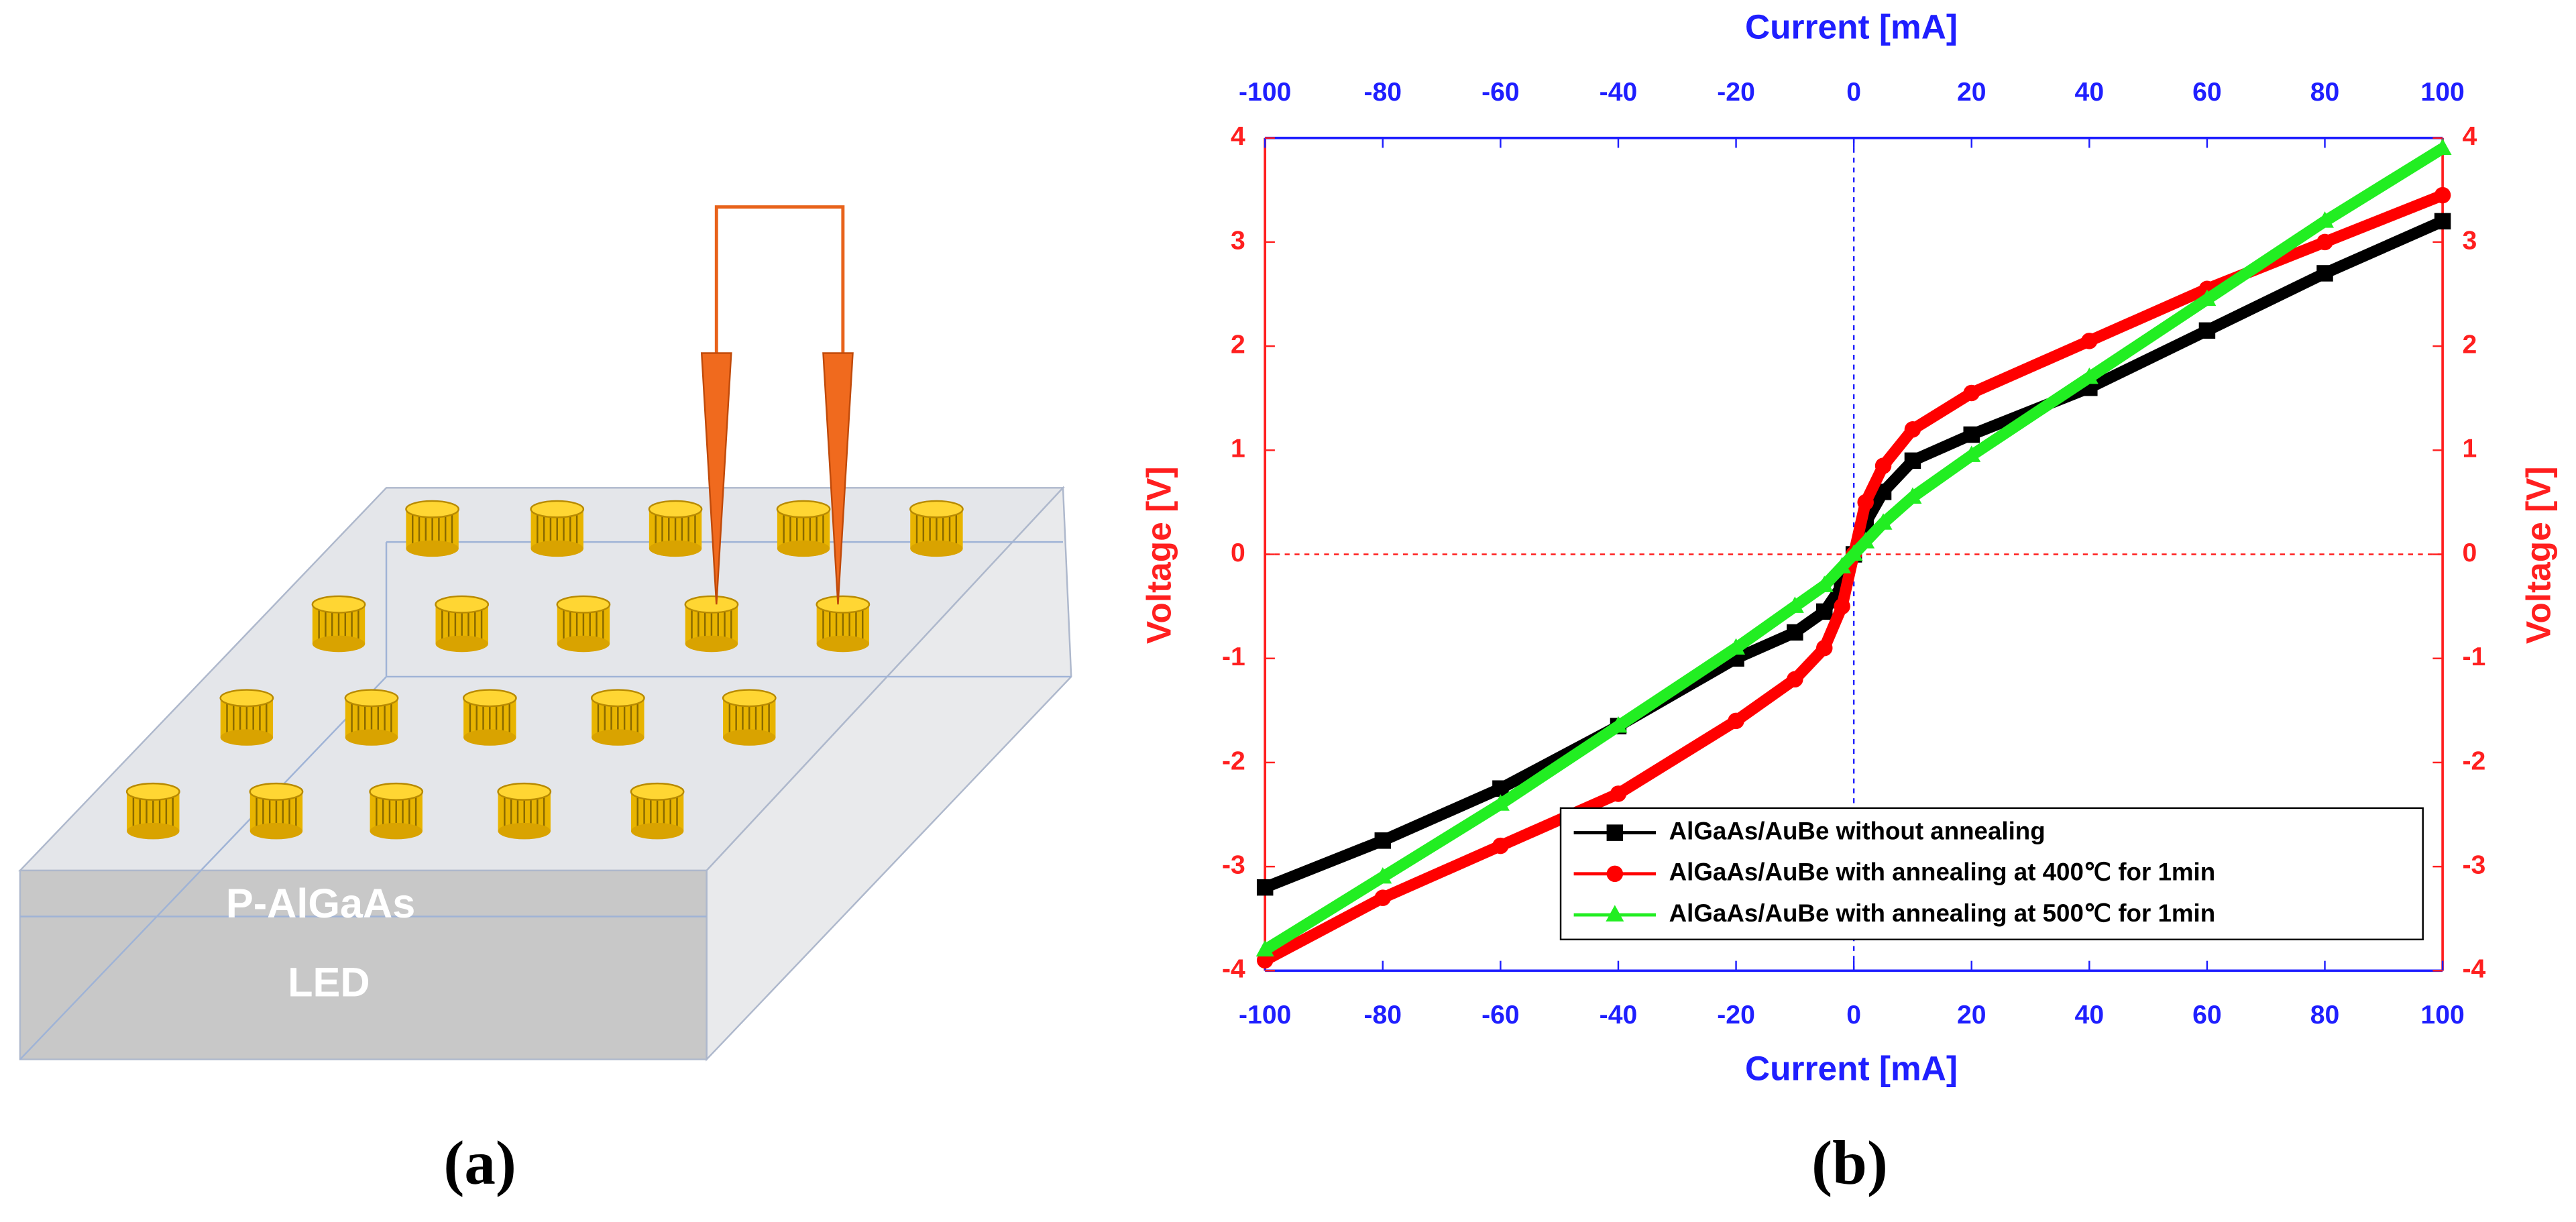 The height and width of the screenshot is (1222, 2576). Describe the element at coordinates (1619, 93) in the screenshot. I see `x-tick-label: -40` at that location.